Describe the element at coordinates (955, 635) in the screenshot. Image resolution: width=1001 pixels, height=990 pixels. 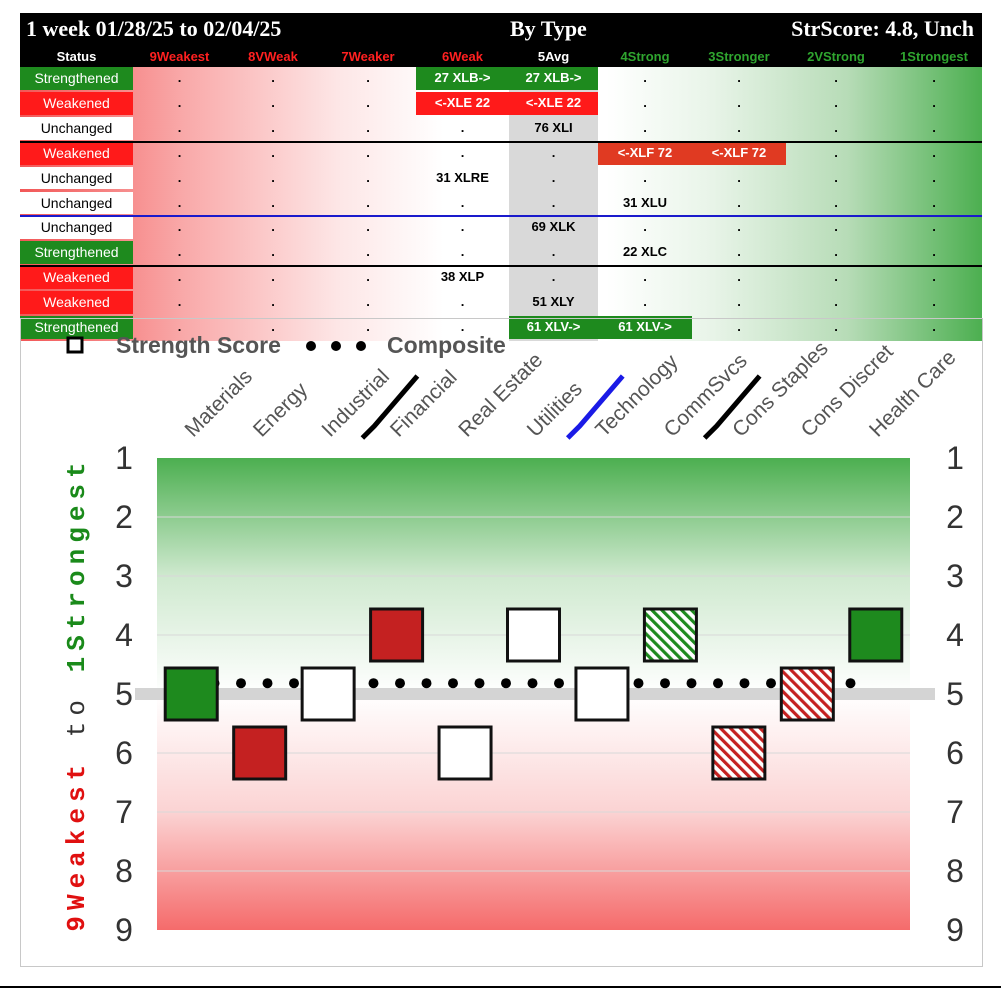
I see `y-tick-label-right: 4` at that location.